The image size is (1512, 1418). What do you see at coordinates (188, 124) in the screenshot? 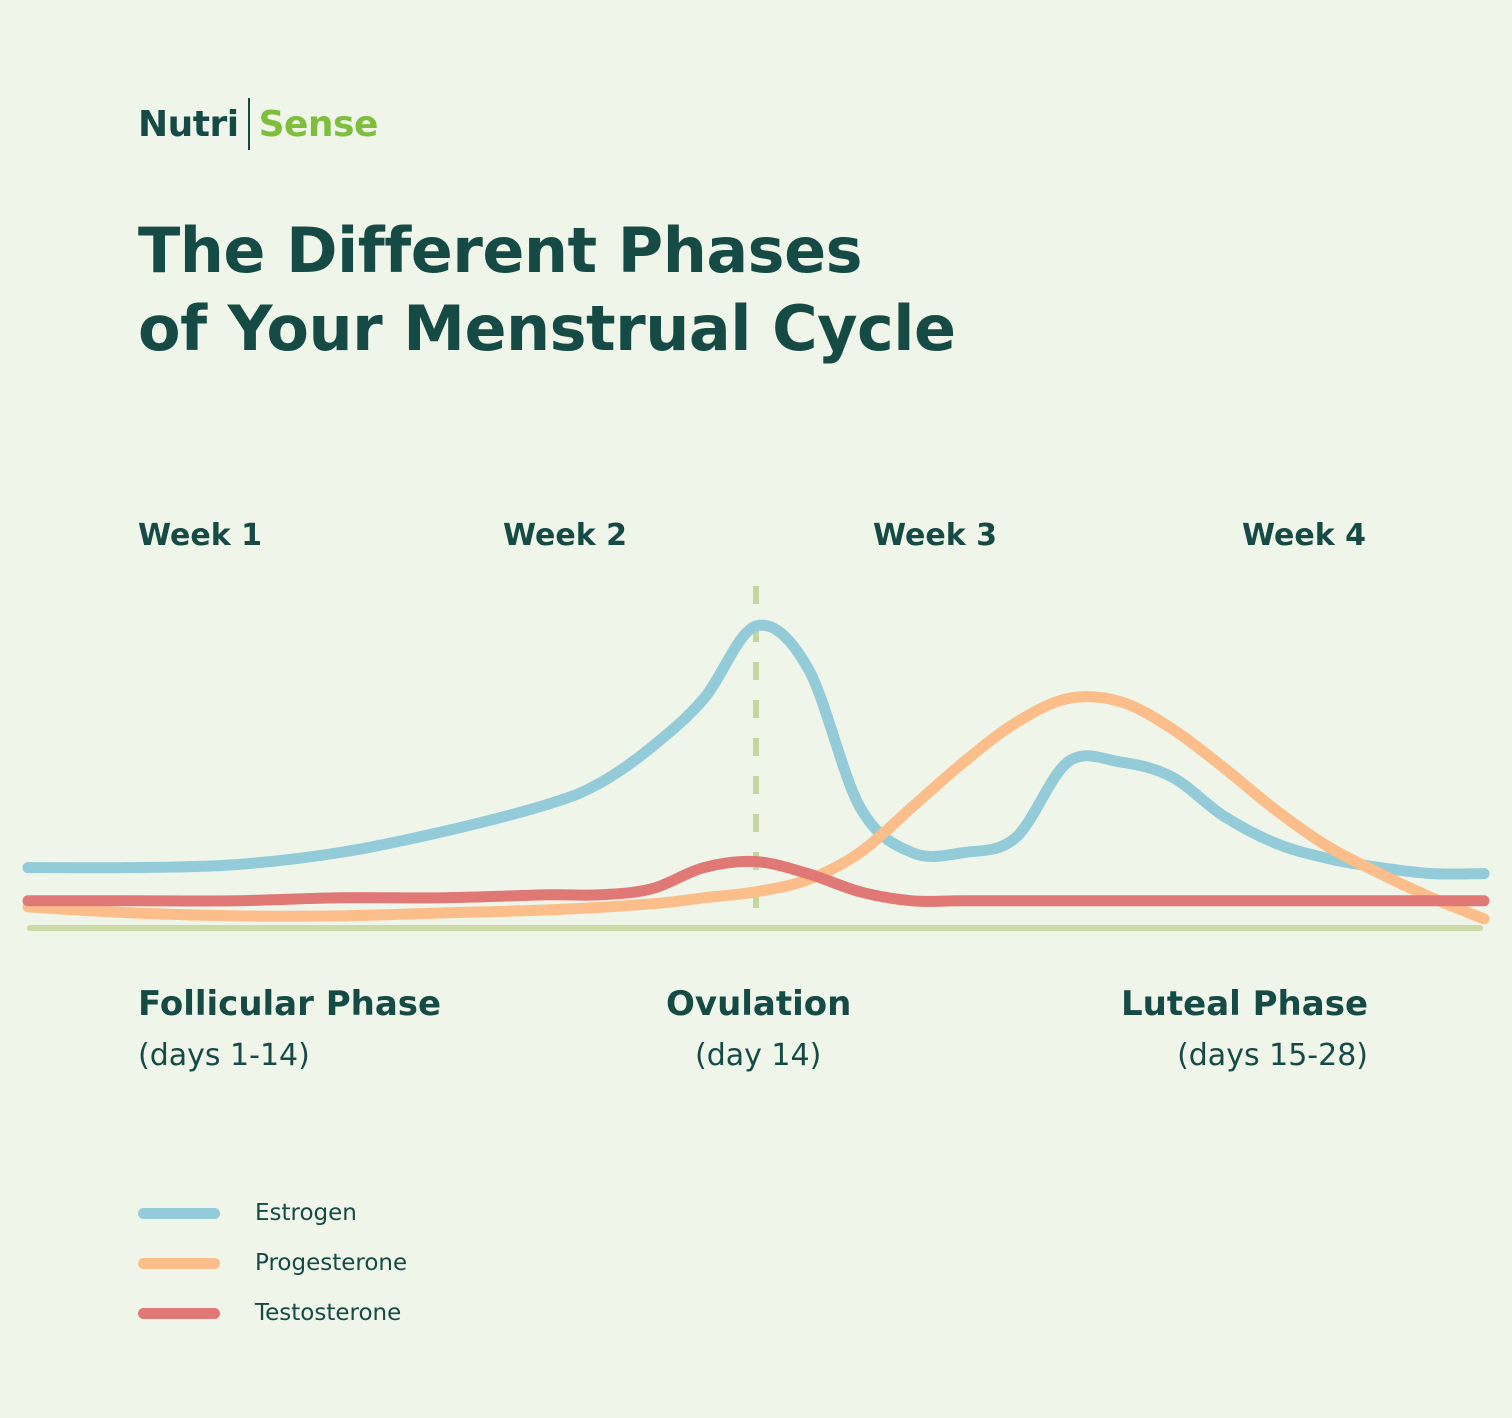
I see `logo-nutri-text: Nutri` at bounding box center [188, 124].